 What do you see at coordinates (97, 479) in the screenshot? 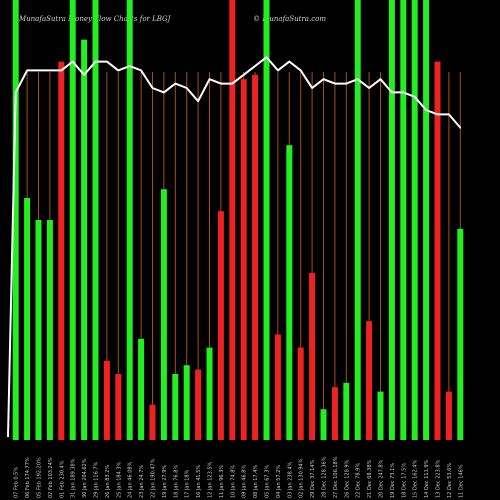
I see `x-tick-label: 29 Jan 116.7%` at bounding box center [97, 479].